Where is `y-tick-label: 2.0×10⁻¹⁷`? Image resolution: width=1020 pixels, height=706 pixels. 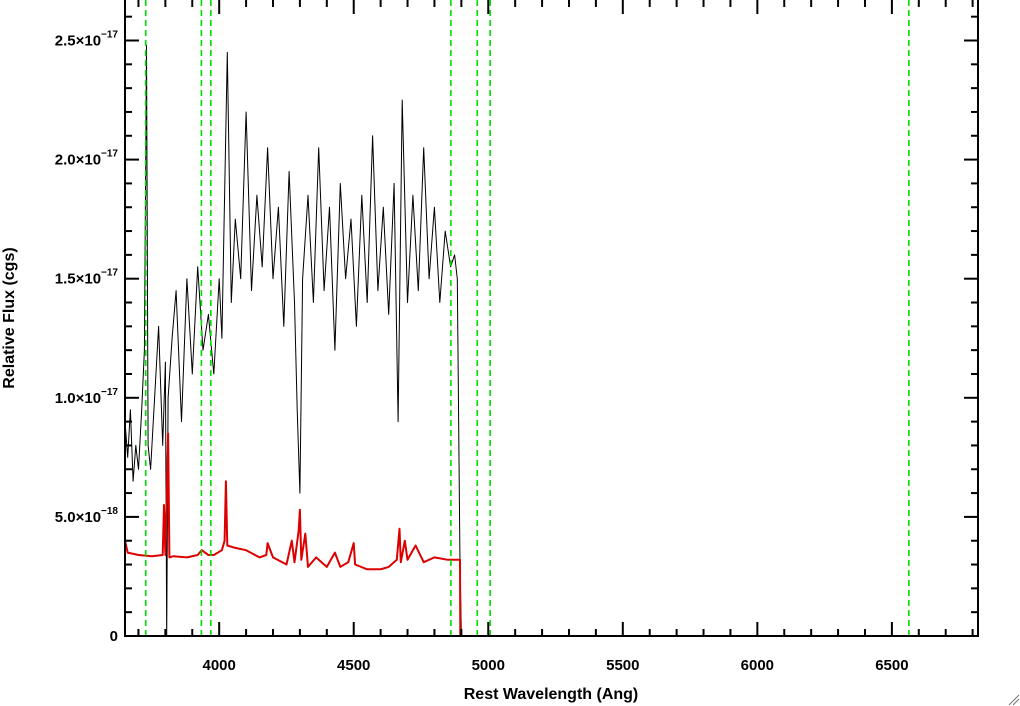
y-tick-label: 2.0×10⁻¹⁷ is located at coordinates (87, 159).